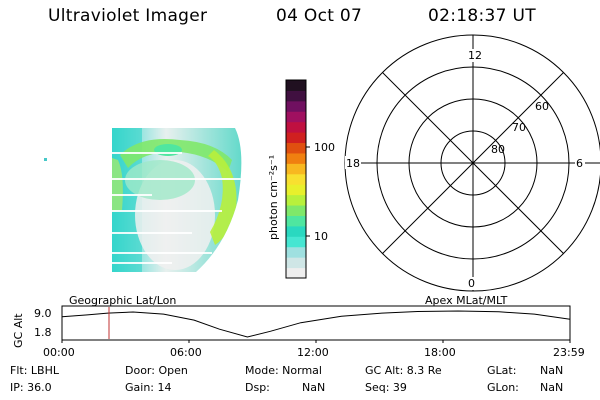 This screenshot has width=600, height=400. What do you see at coordinates (122, 300) in the screenshot?
I see `timeline-left-label: Geographic Lat/Lon` at bounding box center [122, 300].